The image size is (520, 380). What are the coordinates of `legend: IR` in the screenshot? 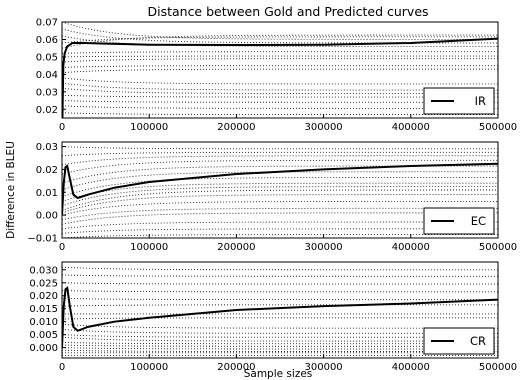 It's located at (459, 101).